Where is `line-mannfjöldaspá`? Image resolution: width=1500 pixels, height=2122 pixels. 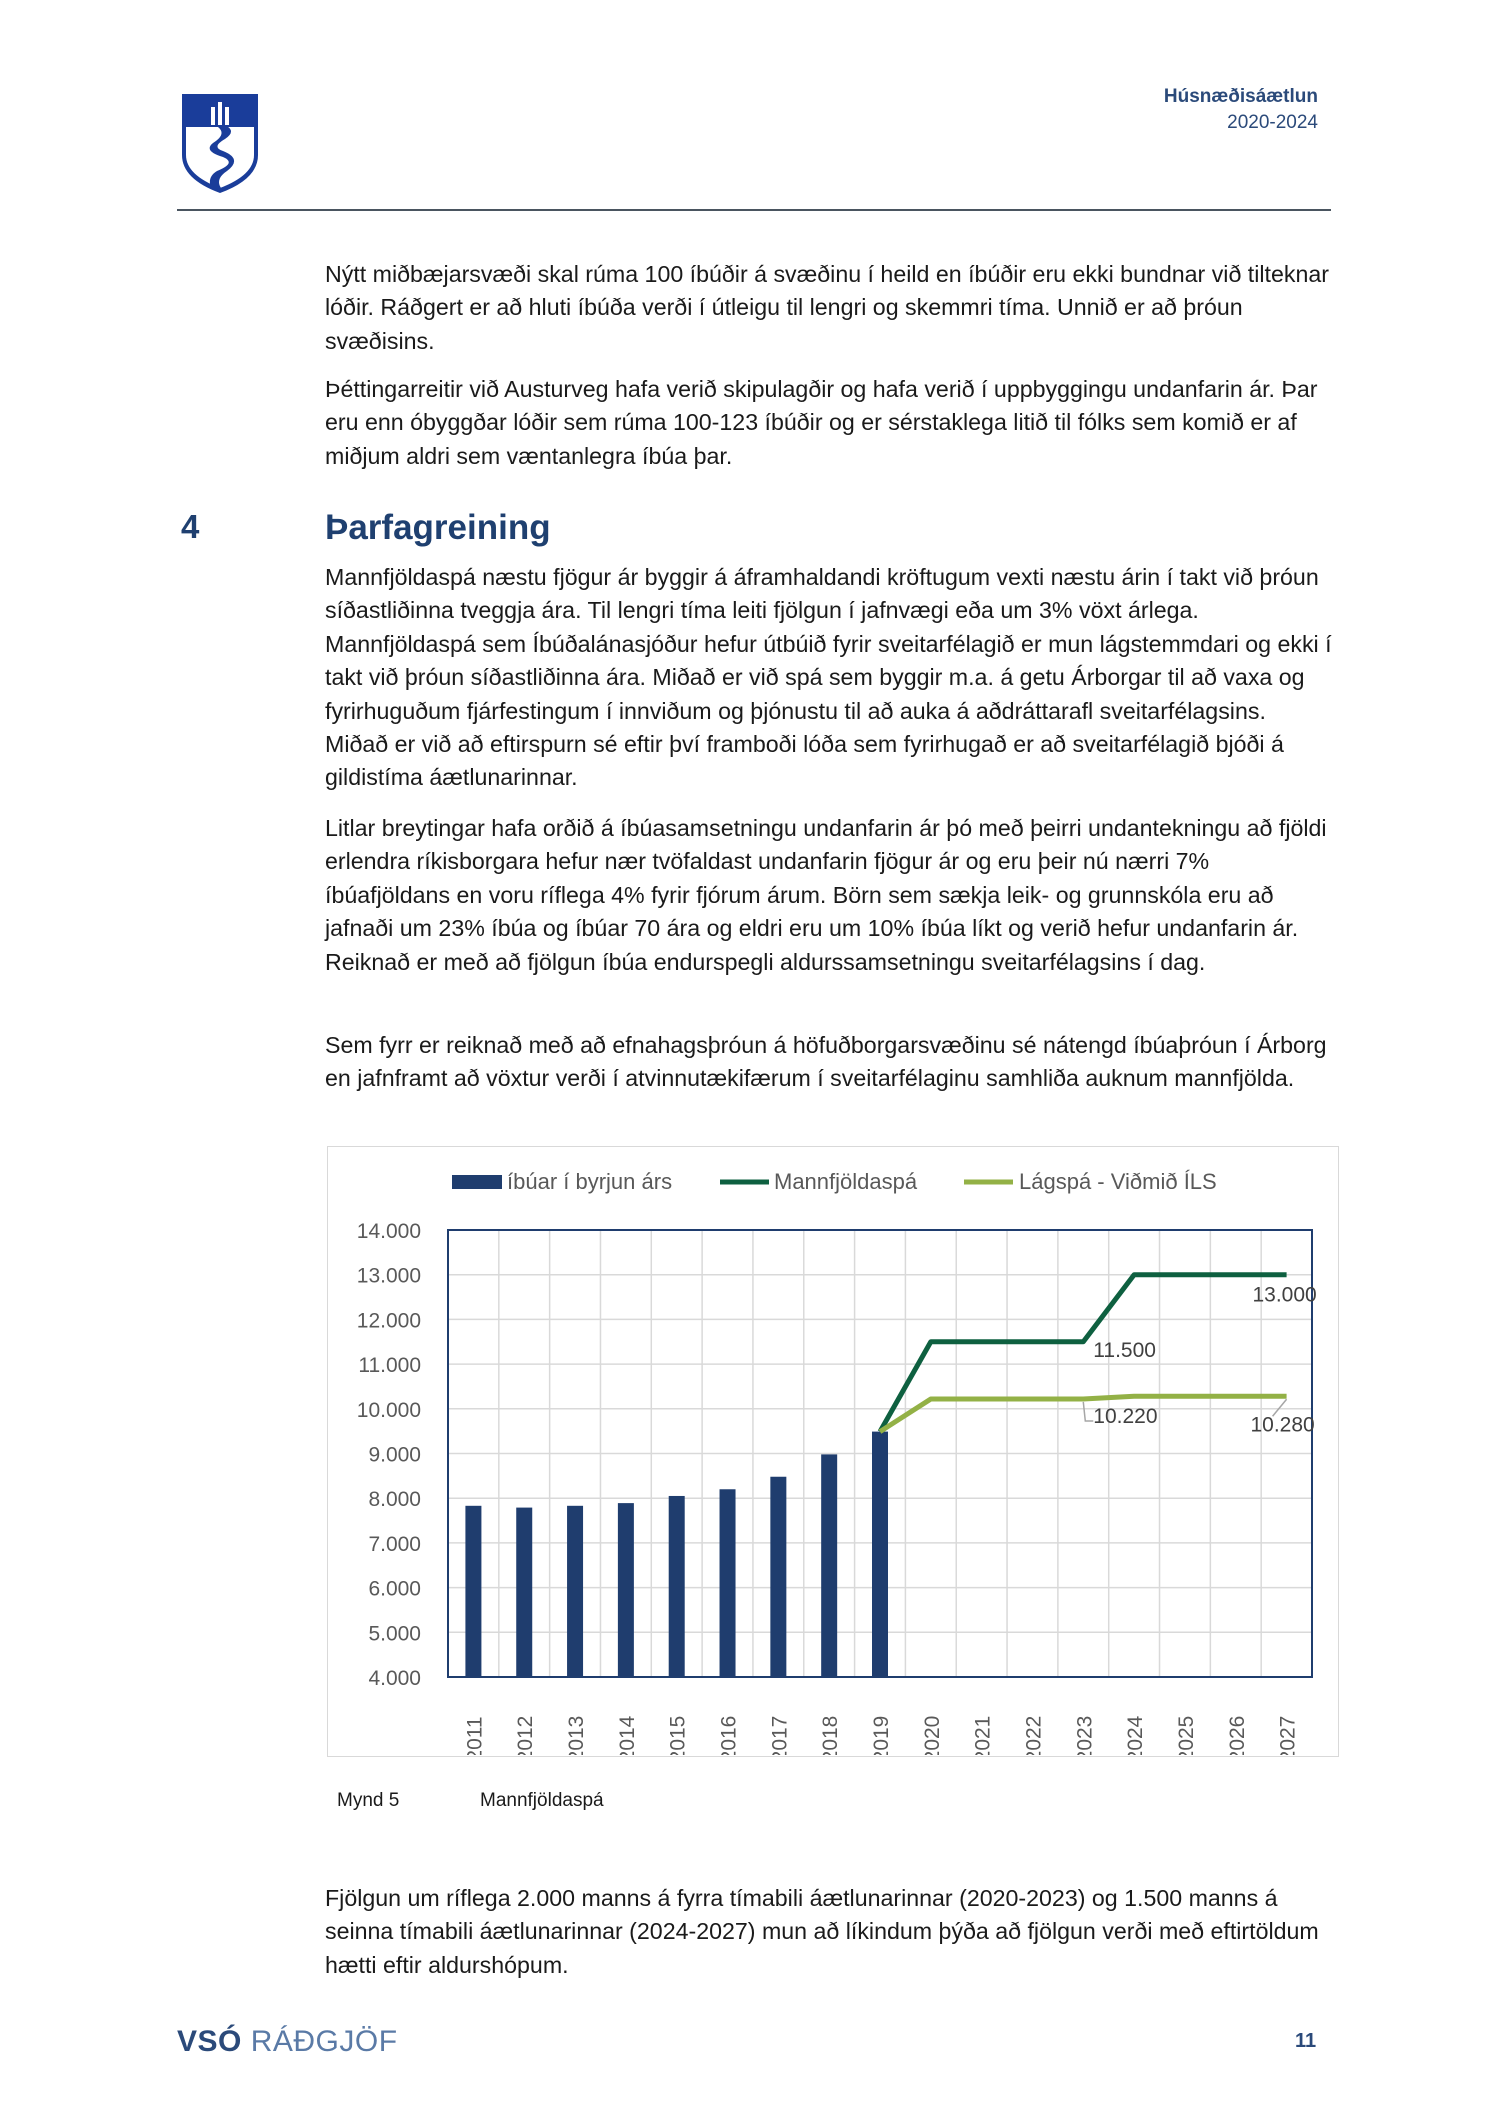
line-mannfjöldaspá is located at coordinates (1082, 1352).